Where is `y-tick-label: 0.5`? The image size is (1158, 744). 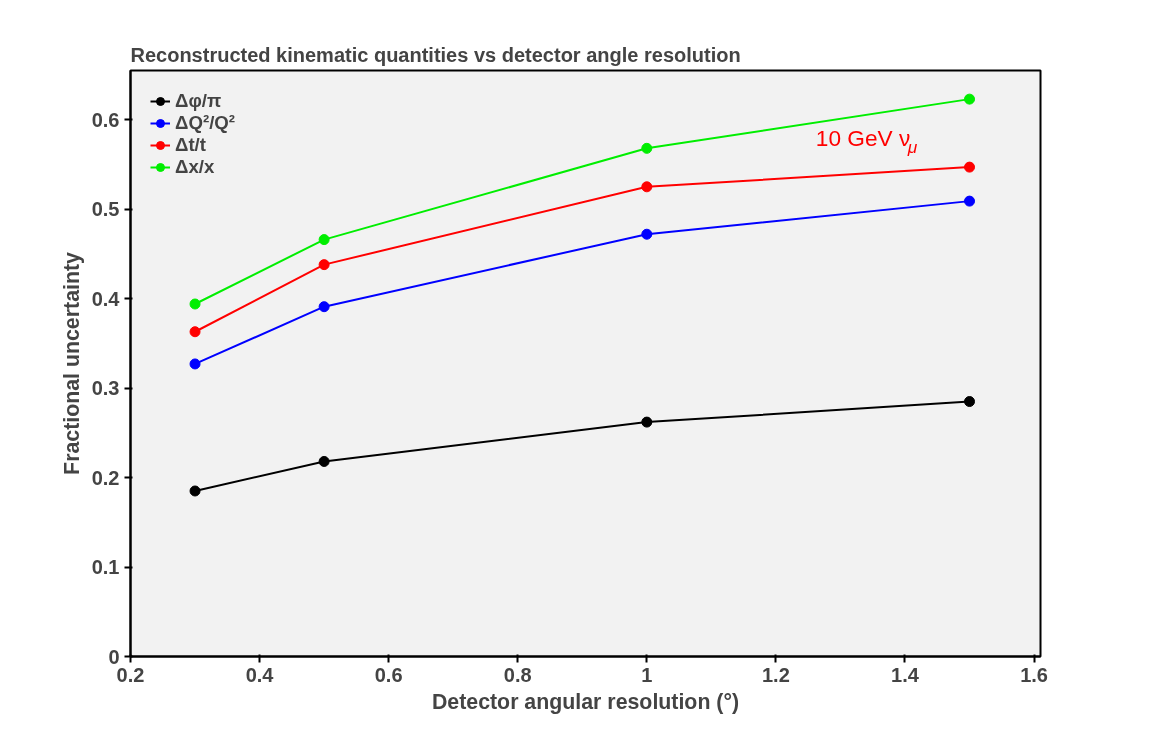
y-tick-label: 0.5 is located at coordinates (105, 209).